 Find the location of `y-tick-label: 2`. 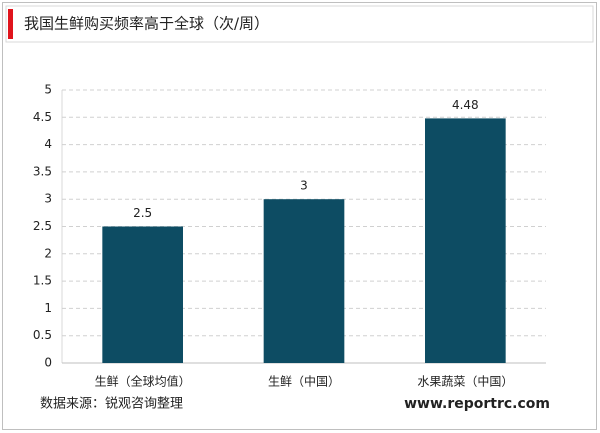

y-tick-label: 2 is located at coordinates (48, 253).